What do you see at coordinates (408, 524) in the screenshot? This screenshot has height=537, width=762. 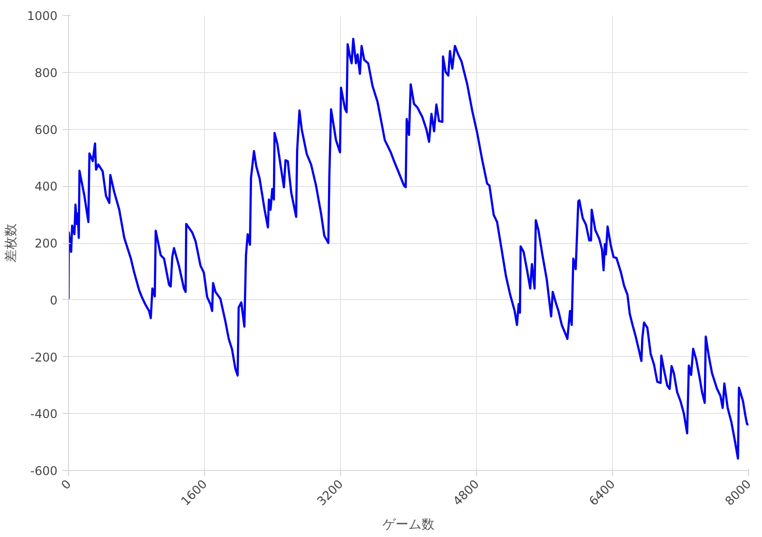 I see `x-axis-title: ゲーム数` at bounding box center [408, 524].